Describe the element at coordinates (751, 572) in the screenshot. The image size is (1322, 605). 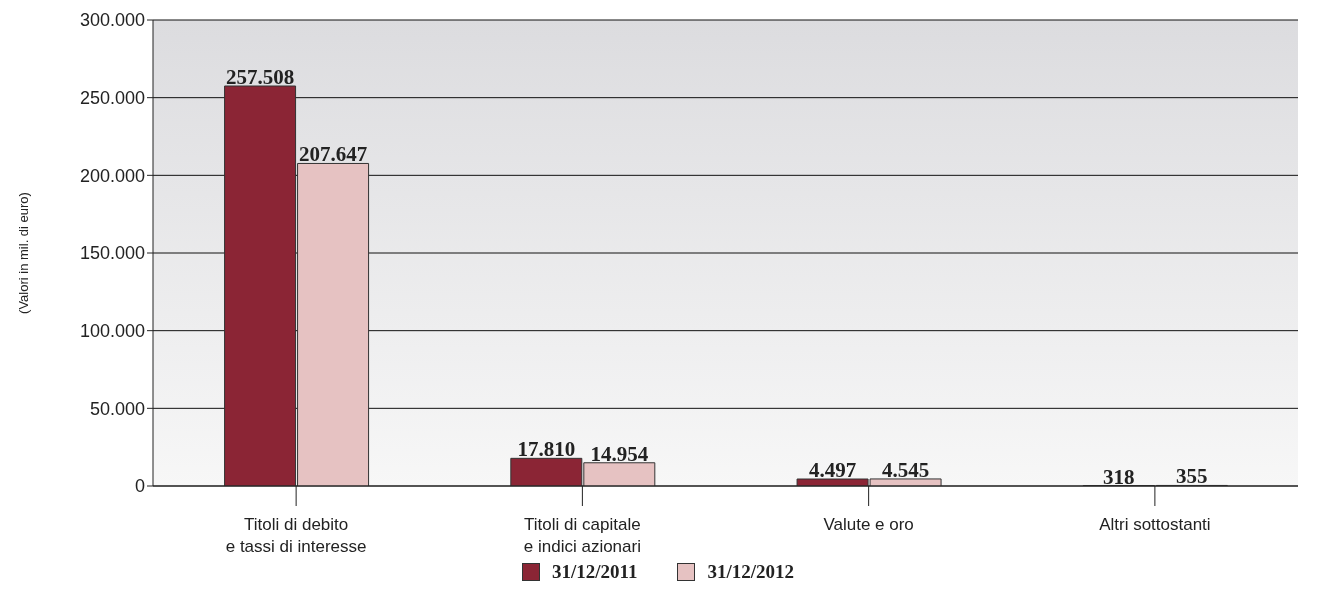
I see `legend-label: 31/12/2012` at that location.